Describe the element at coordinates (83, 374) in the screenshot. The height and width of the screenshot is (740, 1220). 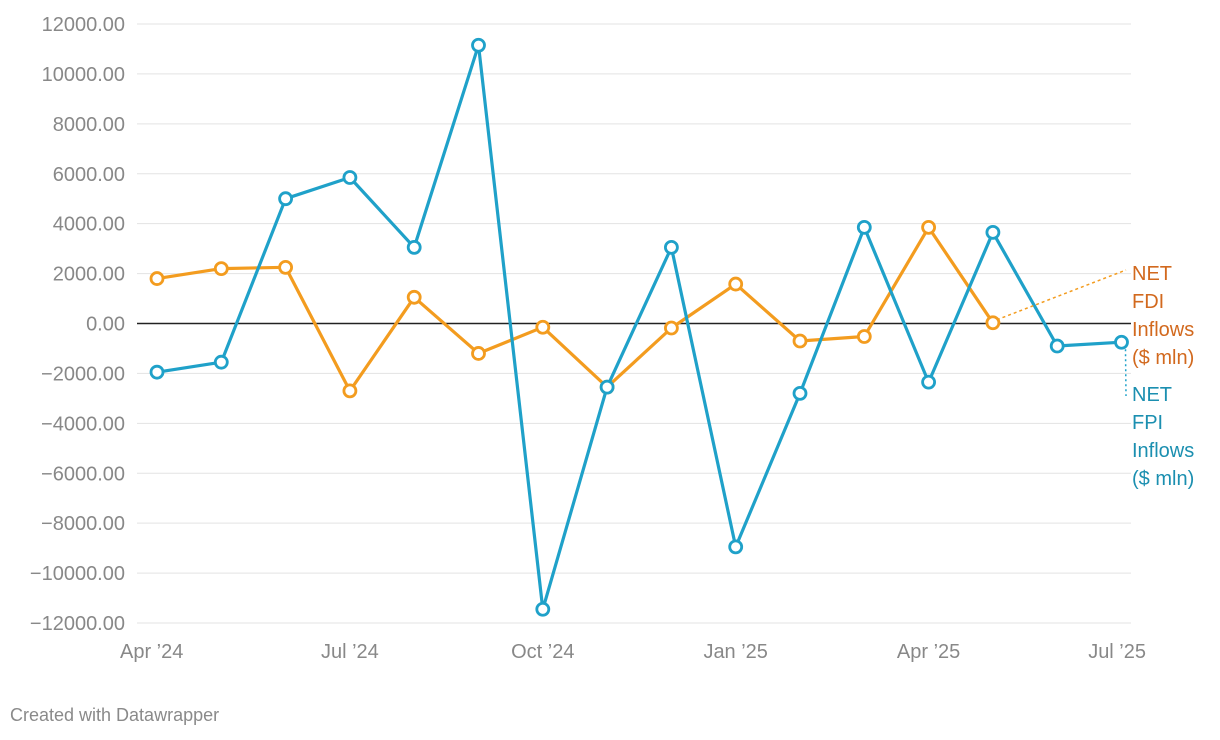
I see `y-tick-label: −2000.00` at that location.